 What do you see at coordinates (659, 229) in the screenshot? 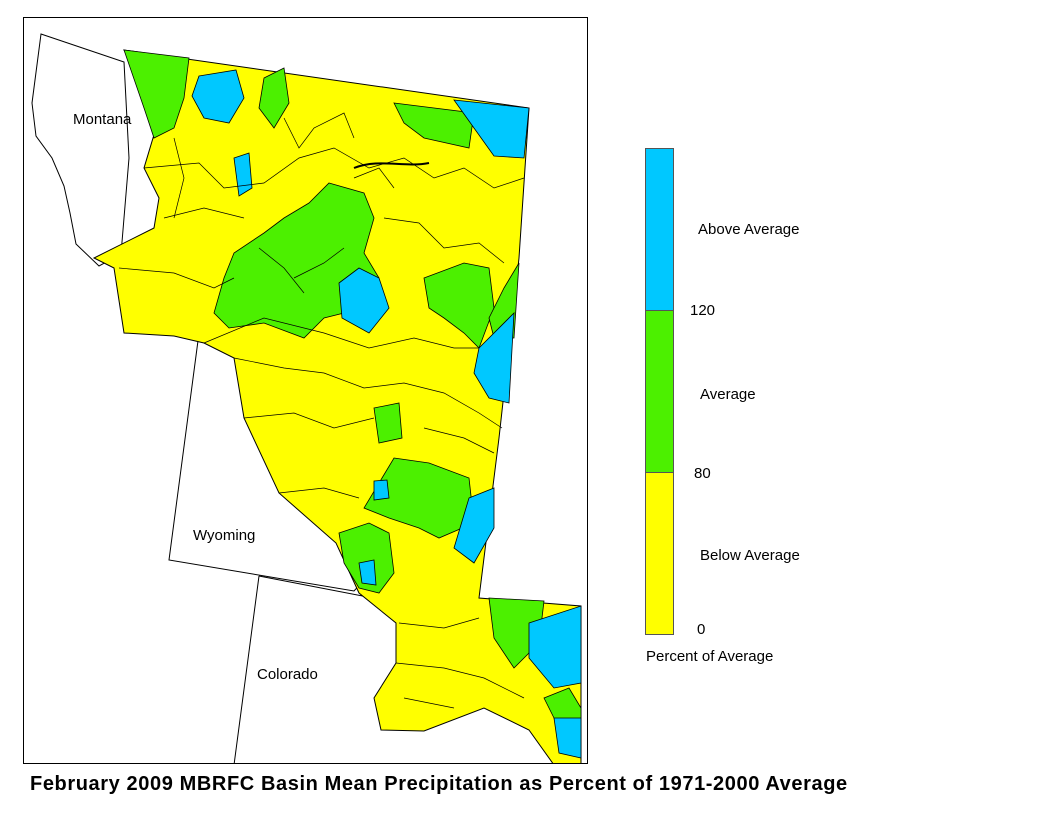
I see `legend-swatch-above` at bounding box center [659, 229].